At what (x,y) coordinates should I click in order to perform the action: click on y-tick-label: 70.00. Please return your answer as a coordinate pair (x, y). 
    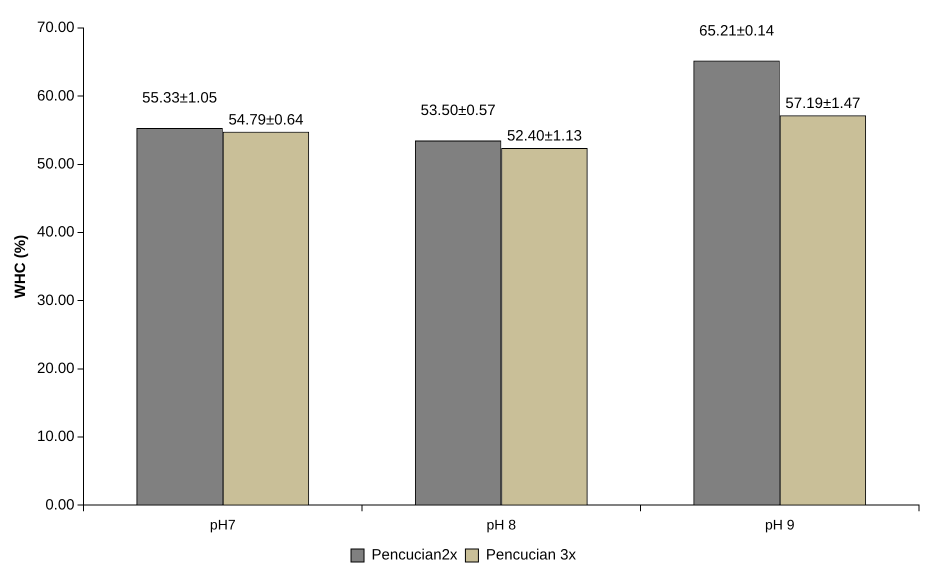
    Looking at the image, I should click on (55, 27).